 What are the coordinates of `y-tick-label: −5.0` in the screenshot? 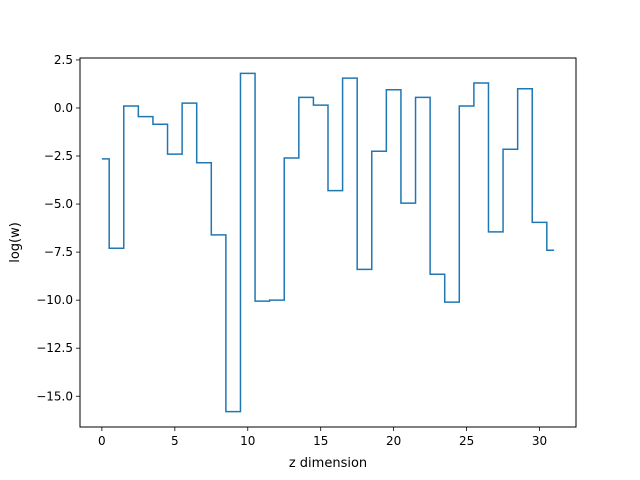 It's located at (58, 204).